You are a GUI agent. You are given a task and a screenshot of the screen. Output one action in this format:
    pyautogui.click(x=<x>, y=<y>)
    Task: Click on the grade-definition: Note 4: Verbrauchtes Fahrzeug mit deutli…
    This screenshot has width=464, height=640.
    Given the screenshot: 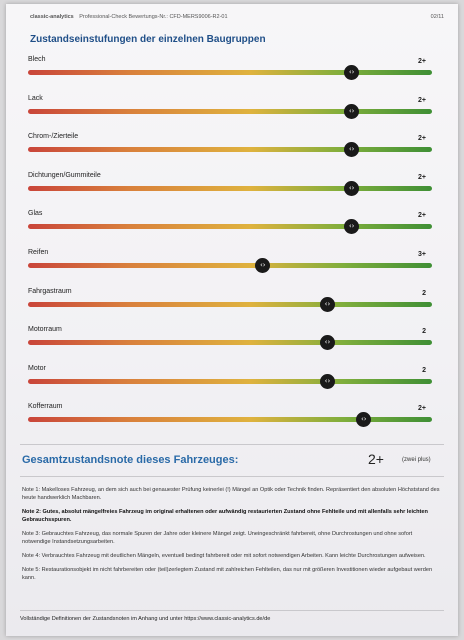 What is the action you would take?
    pyautogui.click(x=224, y=556)
    